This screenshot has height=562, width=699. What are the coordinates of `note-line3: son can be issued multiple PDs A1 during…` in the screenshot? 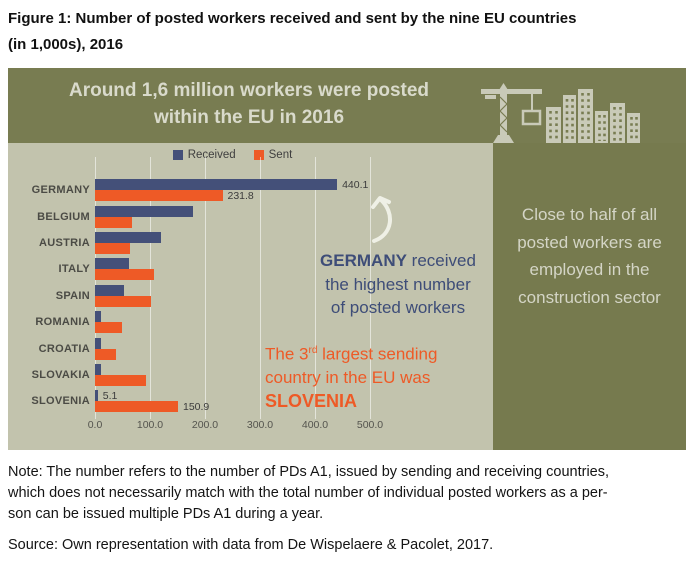 It's located at (166, 514).